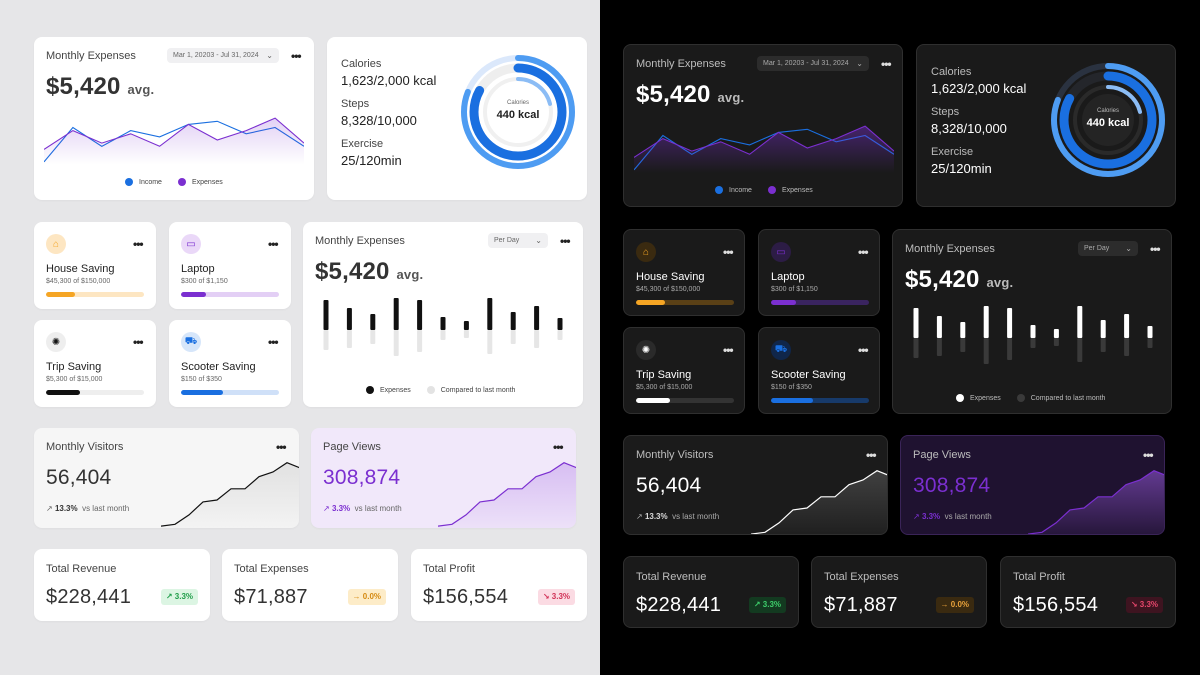 This screenshot has height=675, width=1200. What do you see at coordinates (1020, 398) in the screenshot?
I see `legend-compared-swatch` at bounding box center [1020, 398].